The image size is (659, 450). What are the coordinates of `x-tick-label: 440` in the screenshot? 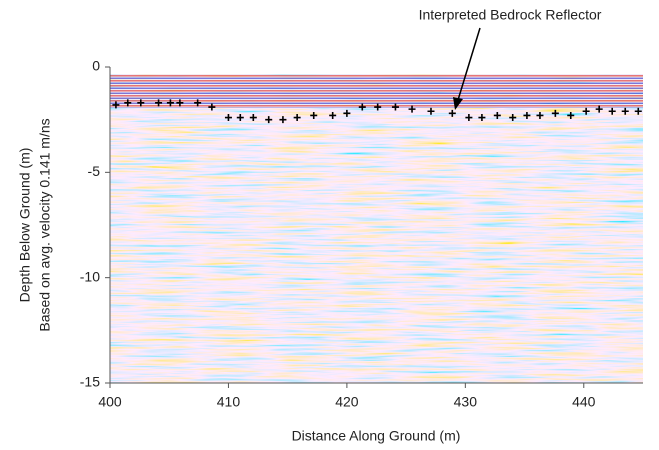 It's located at (584, 402).